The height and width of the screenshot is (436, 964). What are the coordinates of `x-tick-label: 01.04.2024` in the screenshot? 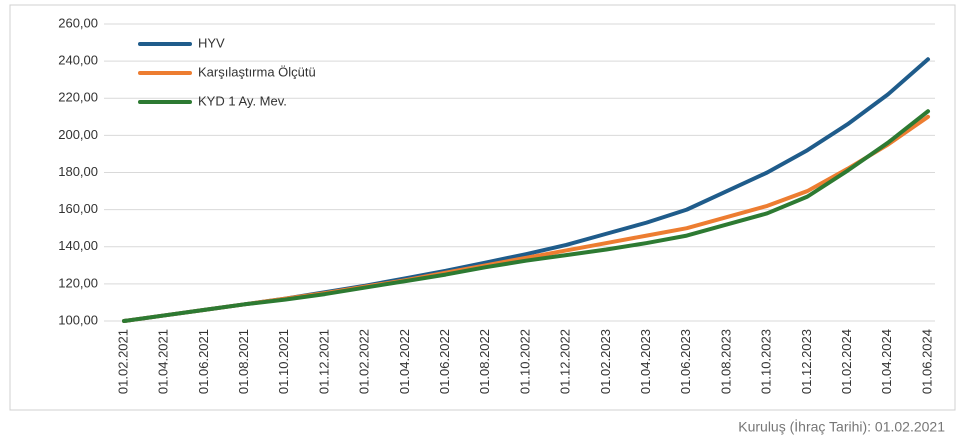 It's located at (886, 361).